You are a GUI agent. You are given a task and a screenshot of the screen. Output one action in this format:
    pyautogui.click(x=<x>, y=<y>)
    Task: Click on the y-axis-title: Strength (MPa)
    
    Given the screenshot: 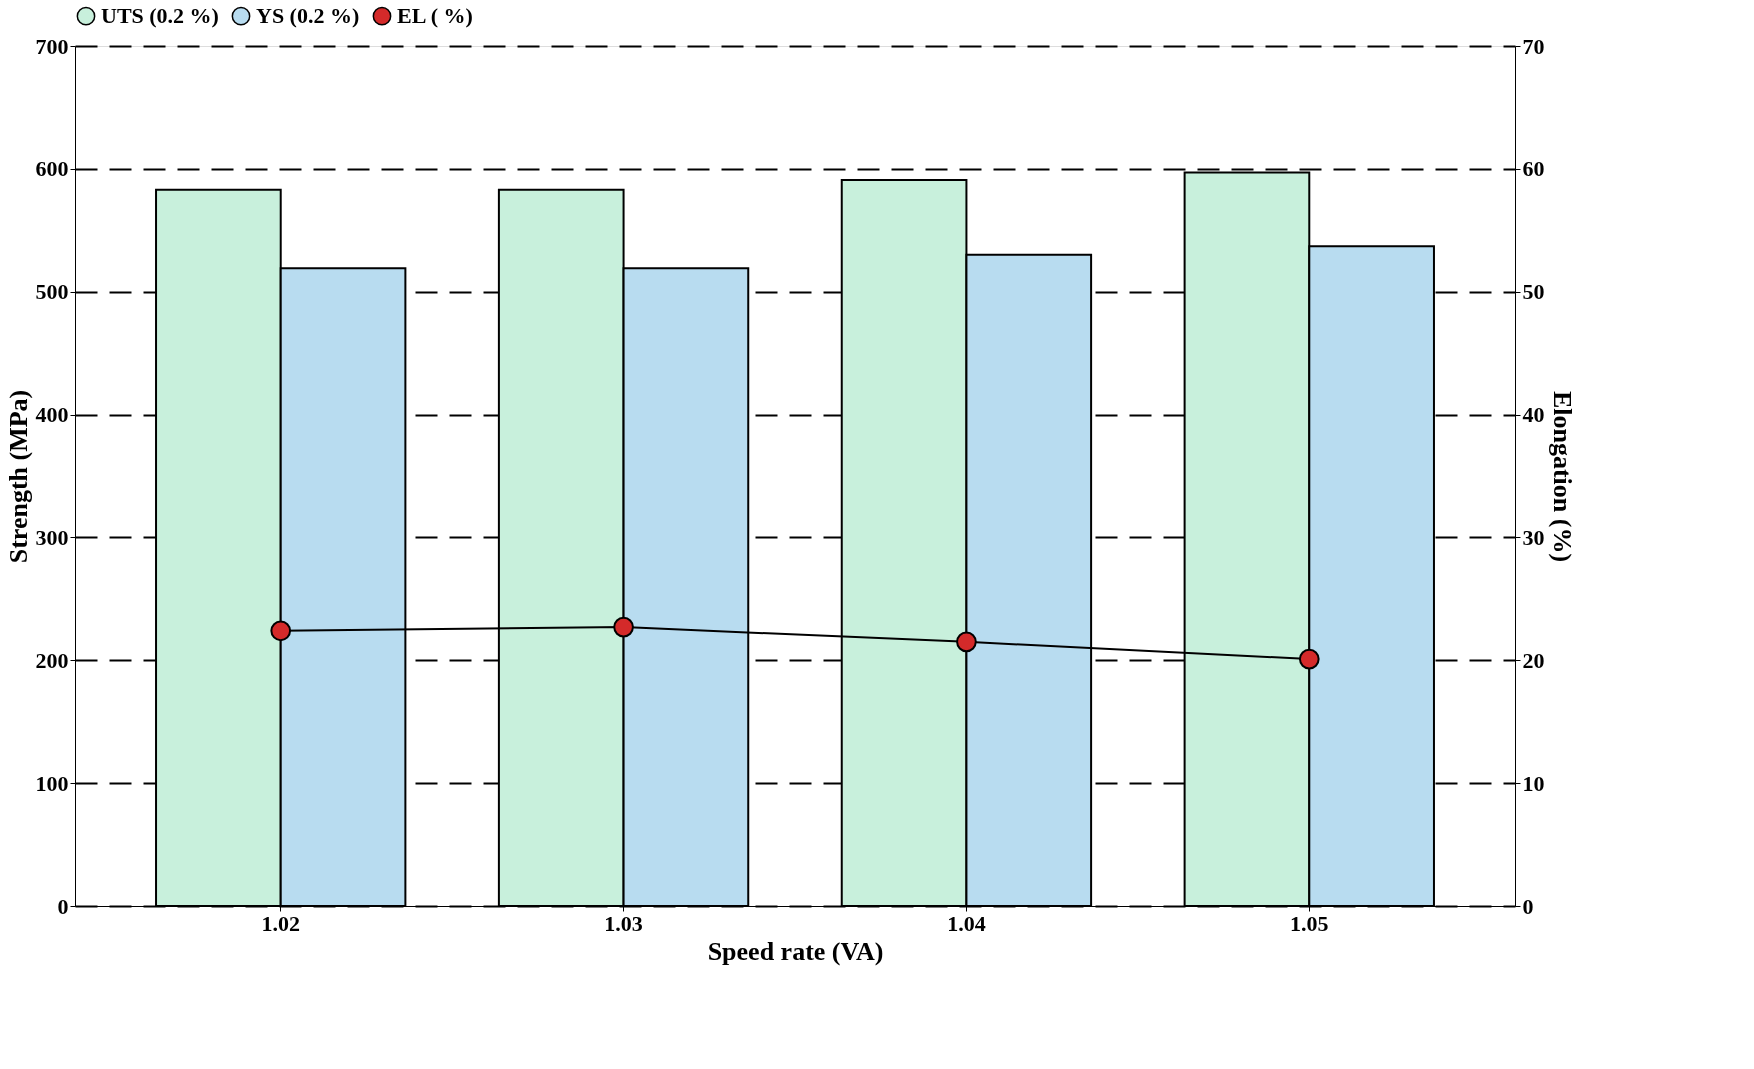 What is the action you would take?
    pyautogui.click(x=18, y=476)
    